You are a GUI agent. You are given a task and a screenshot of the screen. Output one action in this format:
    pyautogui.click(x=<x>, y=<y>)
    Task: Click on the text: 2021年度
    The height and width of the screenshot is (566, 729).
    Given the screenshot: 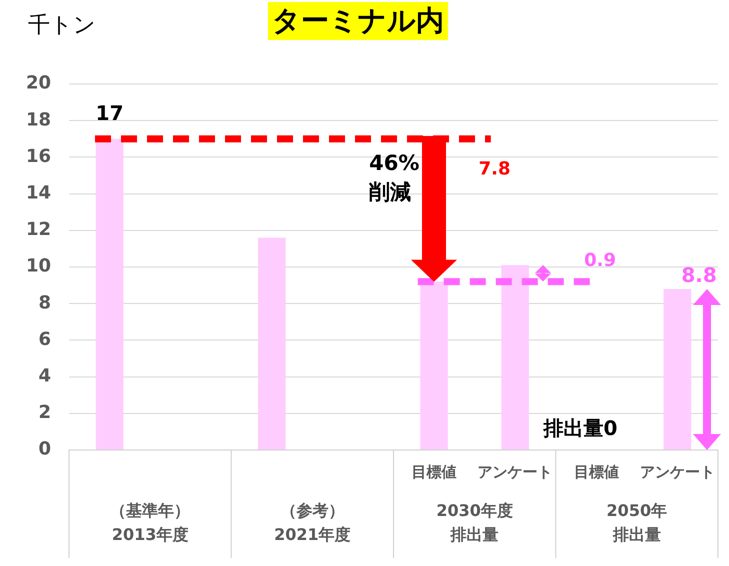 What is the action you would take?
    pyautogui.click(x=312, y=534)
    